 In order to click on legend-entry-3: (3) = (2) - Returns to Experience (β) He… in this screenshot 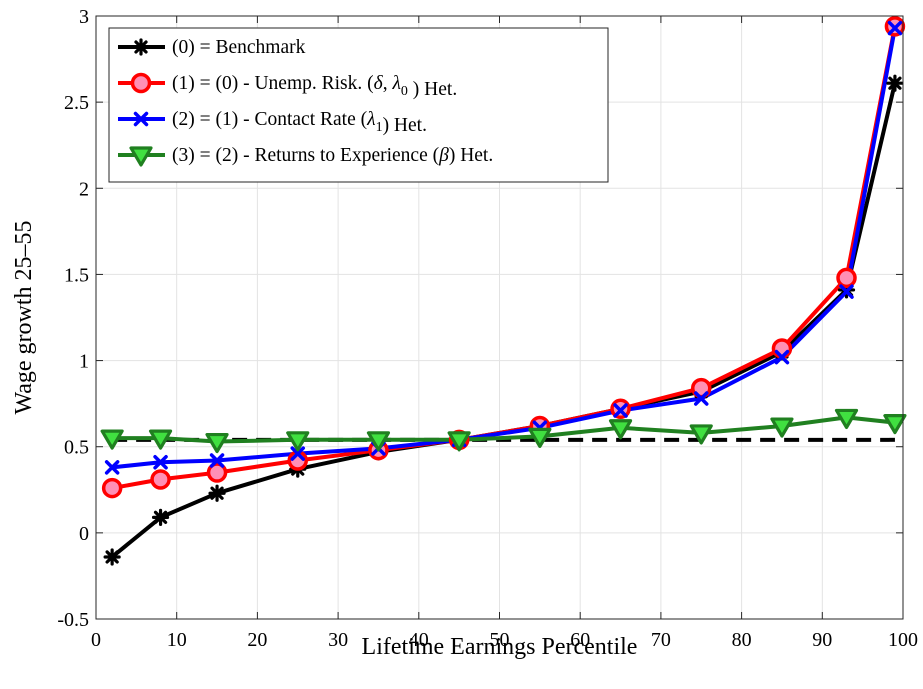, I will do `click(305, 155)`.